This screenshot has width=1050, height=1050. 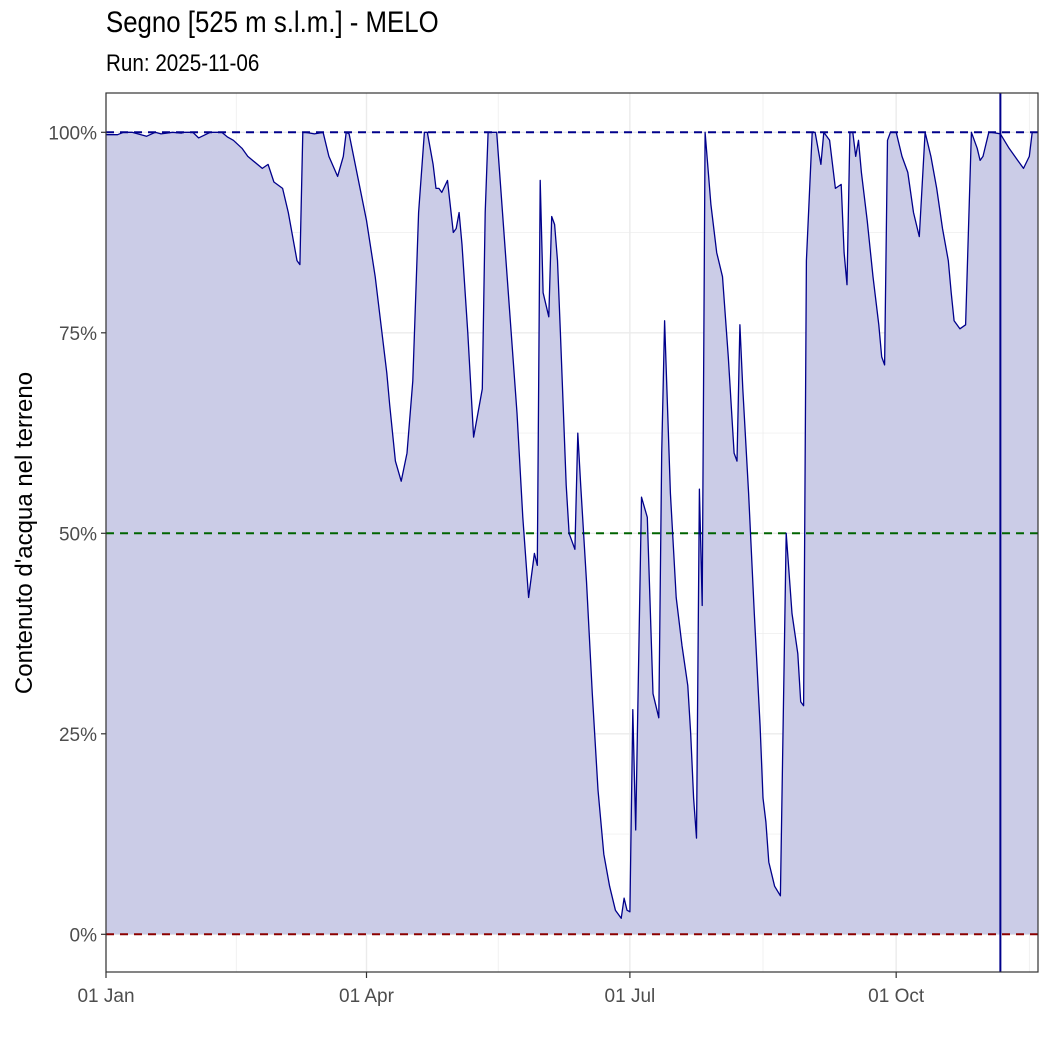 I want to click on x-tick-label: 01 Jul, so click(x=630, y=996).